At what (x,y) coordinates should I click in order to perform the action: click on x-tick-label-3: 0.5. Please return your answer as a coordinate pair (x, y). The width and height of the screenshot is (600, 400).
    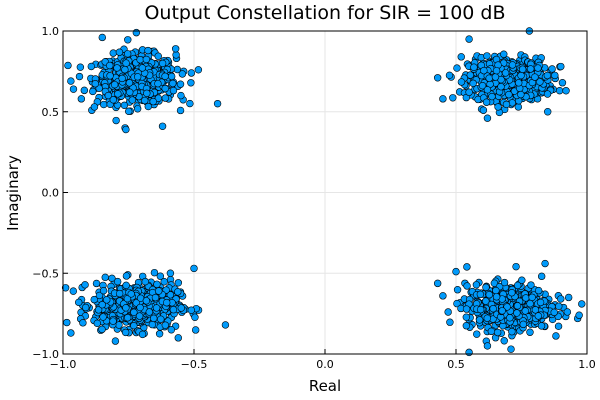
    Looking at the image, I should click on (456, 364).